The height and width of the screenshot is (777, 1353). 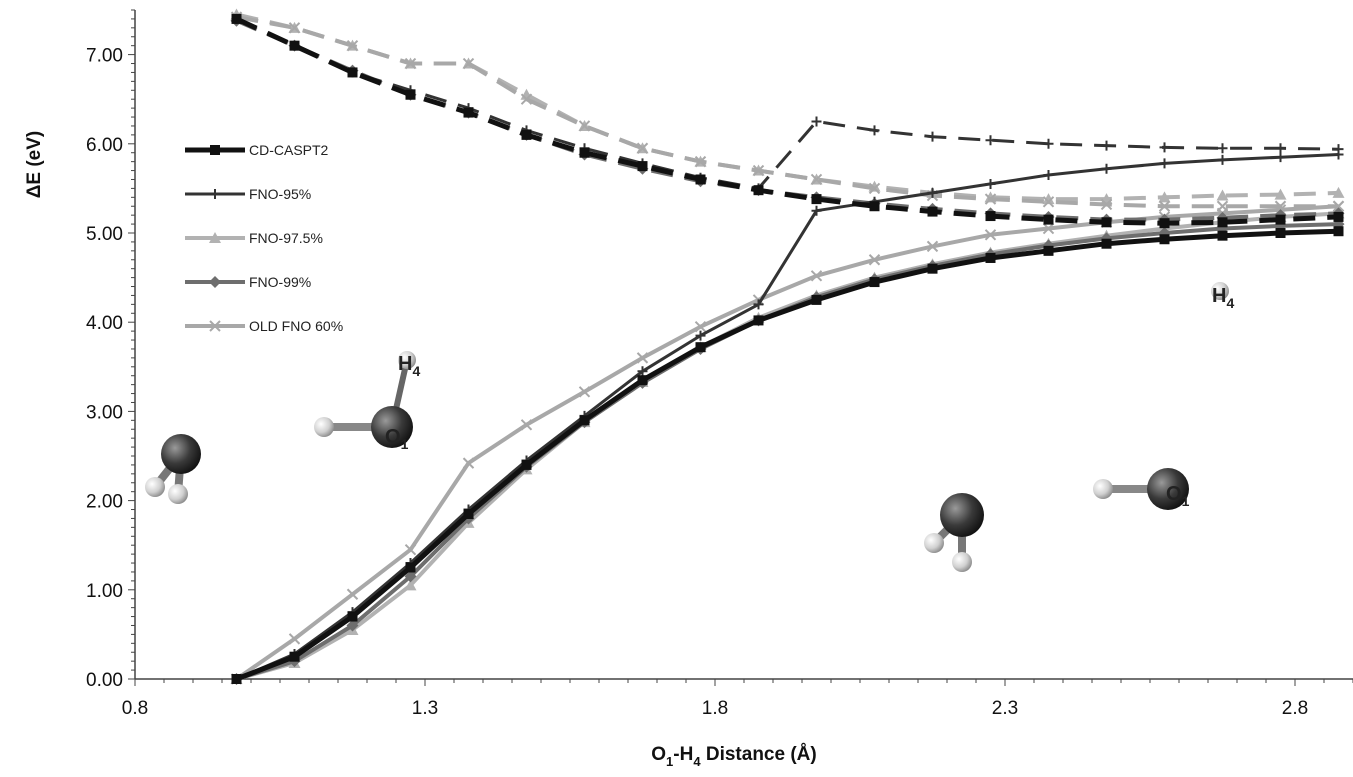 What do you see at coordinates (104, 145) in the screenshot?
I see `y-tick-label: 6.00` at bounding box center [104, 145].